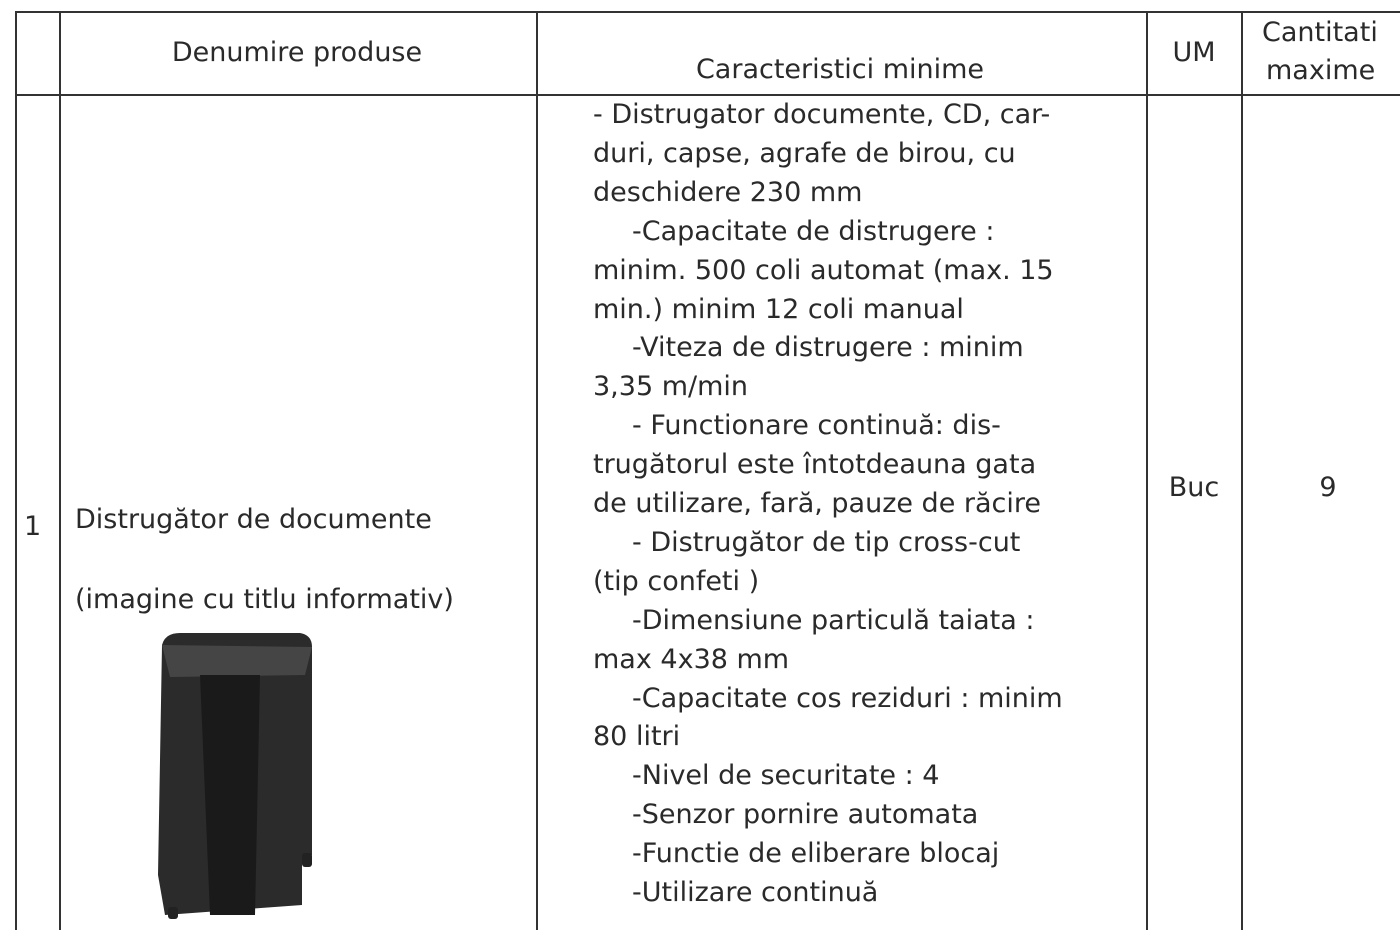  Describe the element at coordinates (826, 542) in the screenshot. I see `characteristic-line: - Distrugător de tip cross-cut` at that location.